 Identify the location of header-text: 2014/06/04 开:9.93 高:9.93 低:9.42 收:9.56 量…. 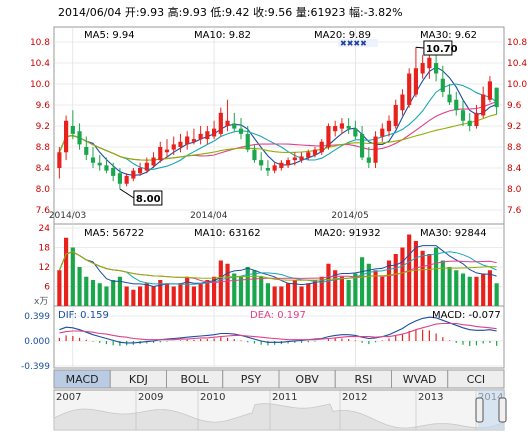
(230, 12).